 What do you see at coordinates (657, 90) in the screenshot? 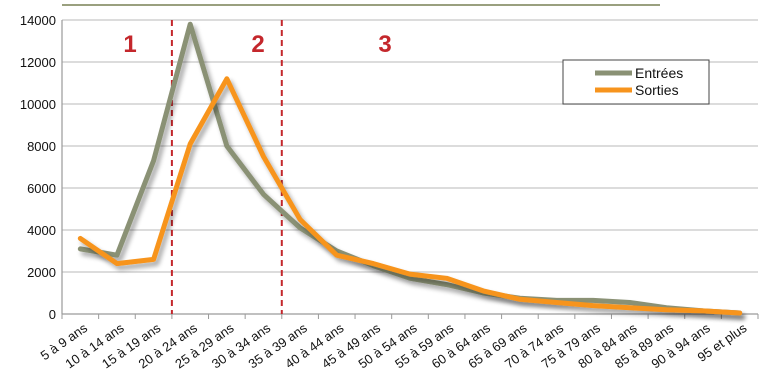
I see `legend-label: Sorties` at bounding box center [657, 90].